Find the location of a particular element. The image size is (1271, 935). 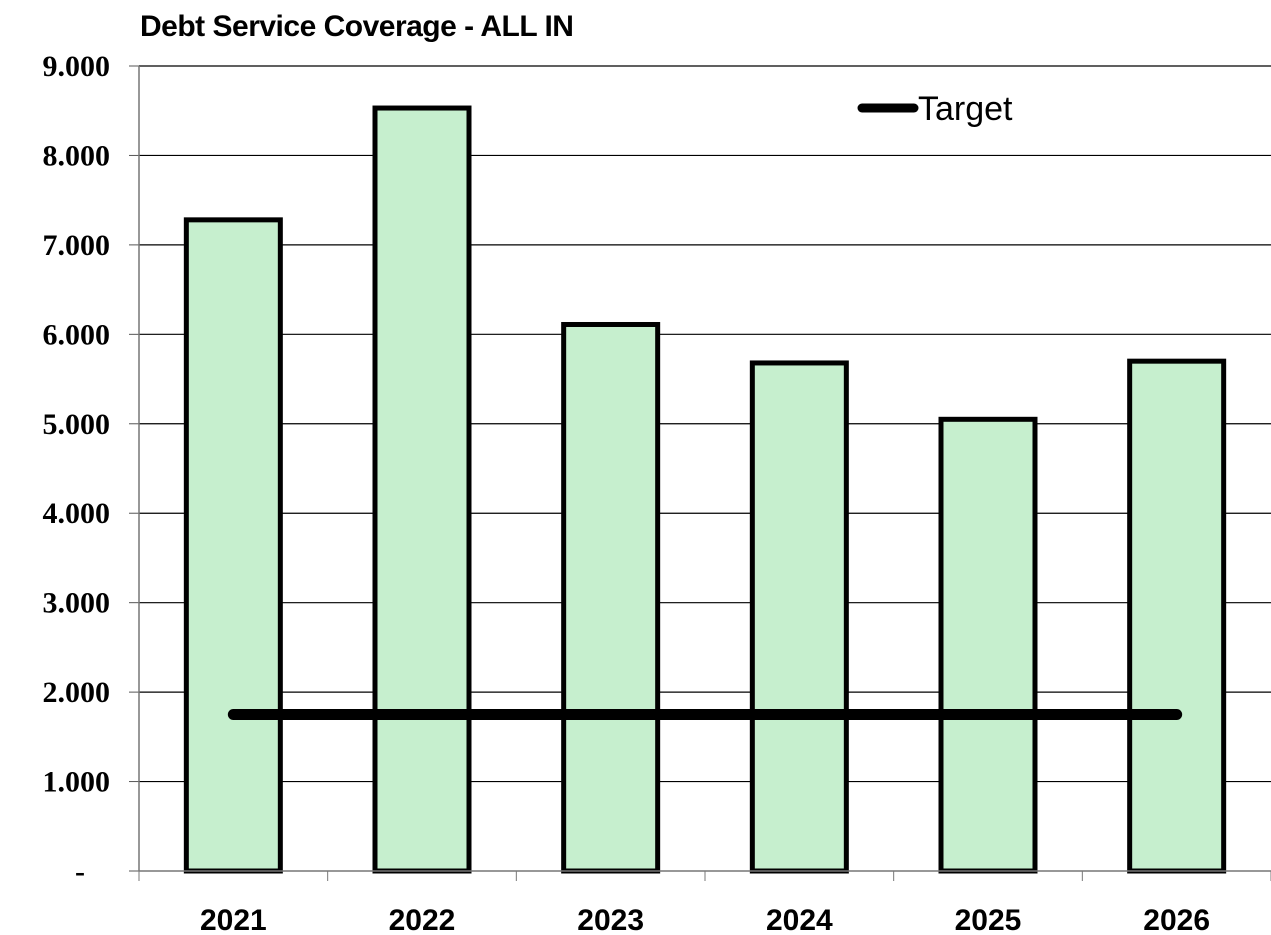

y-tick-label: 2.000 is located at coordinates (77, 692).